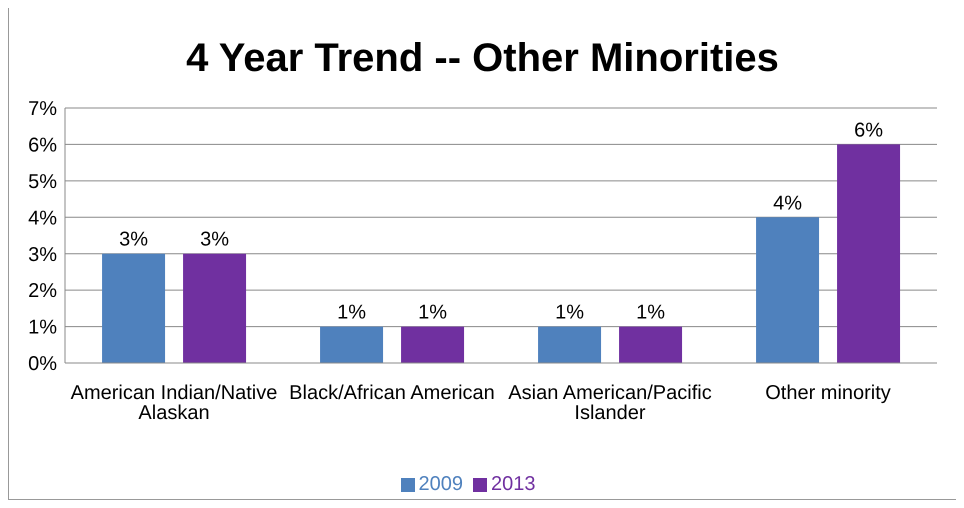  What do you see at coordinates (787, 203) in the screenshot?
I see `data-label: 4%` at bounding box center [787, 203].